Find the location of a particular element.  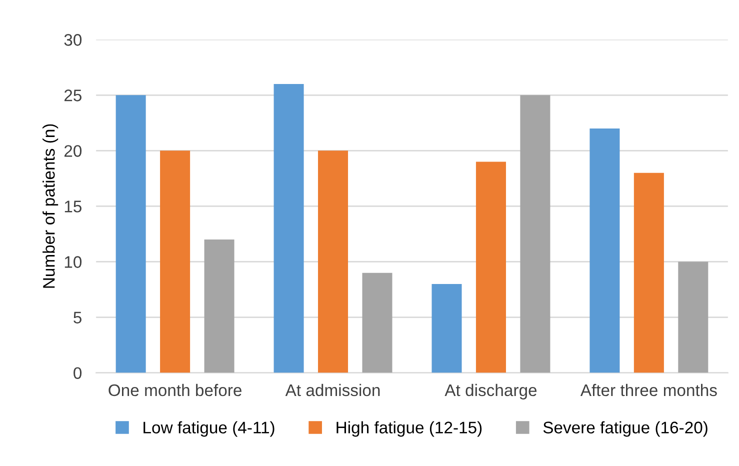

y-tick-label: 25 is located at coordinates (73, 96).